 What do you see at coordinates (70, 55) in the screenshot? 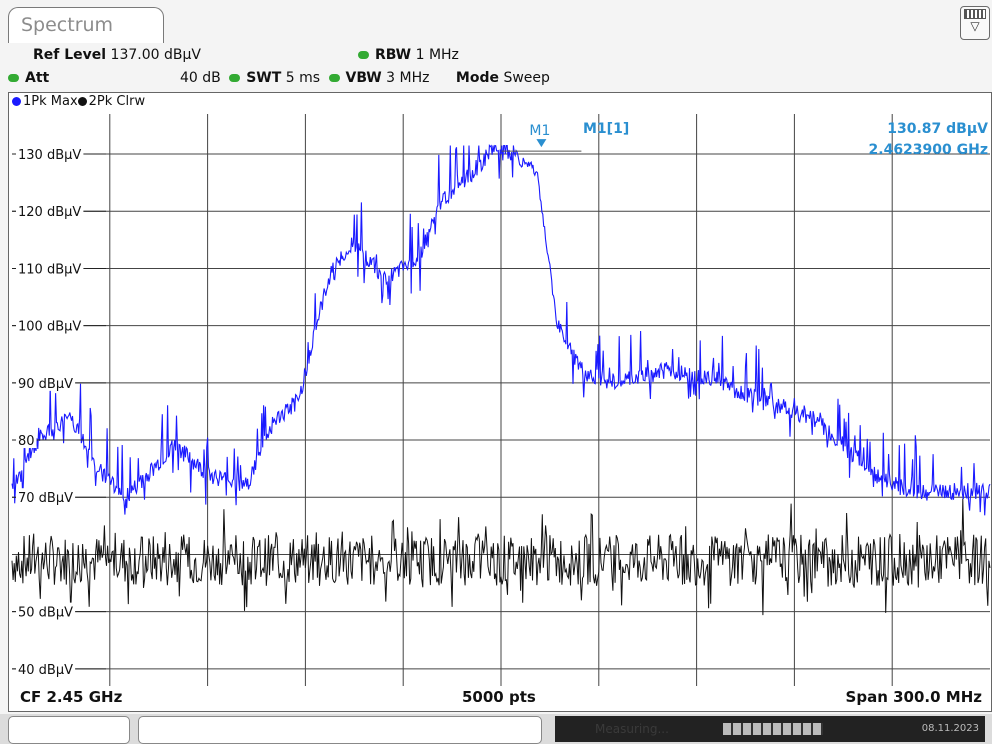
I see `ref-level-label: Ref Level` at bounding box center [70, 55].